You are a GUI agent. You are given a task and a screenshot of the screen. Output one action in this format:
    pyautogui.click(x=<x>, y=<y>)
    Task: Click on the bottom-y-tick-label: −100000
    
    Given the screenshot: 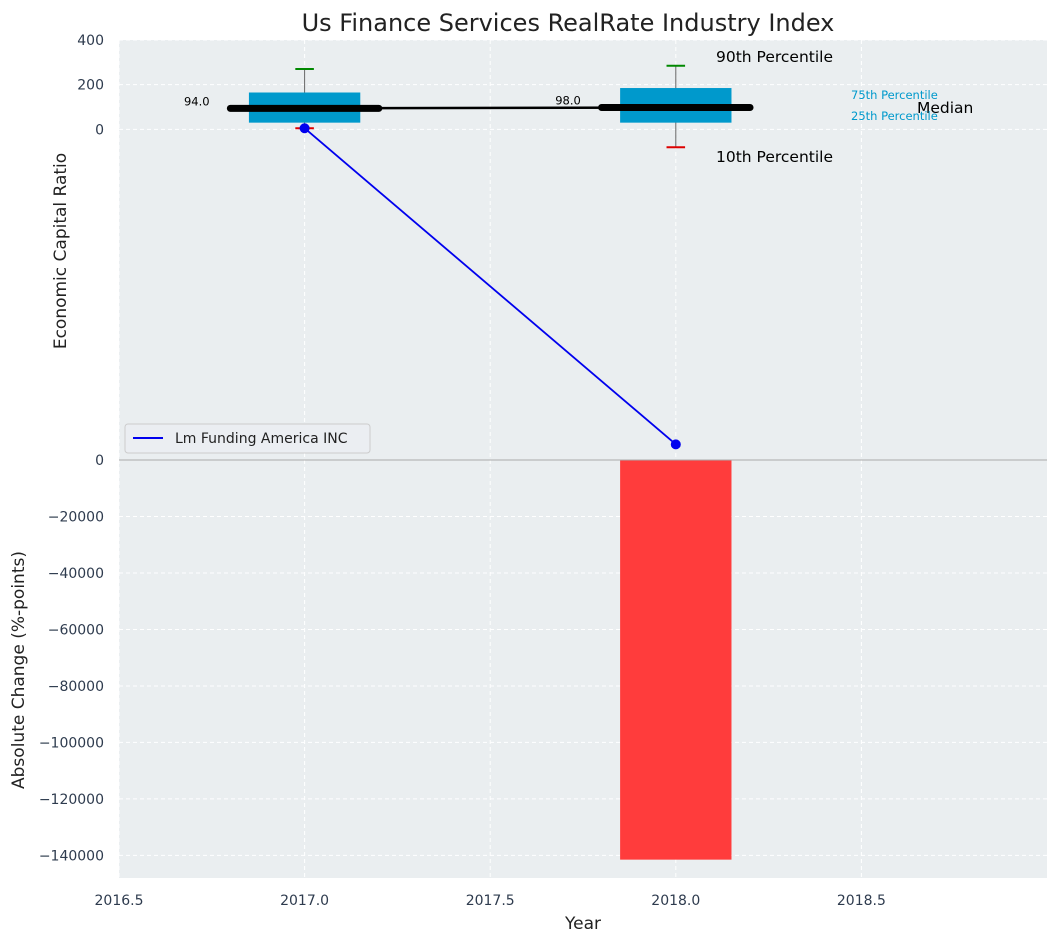 What is the action you would take?
    pyautogui.click(x=71, y=743)
    